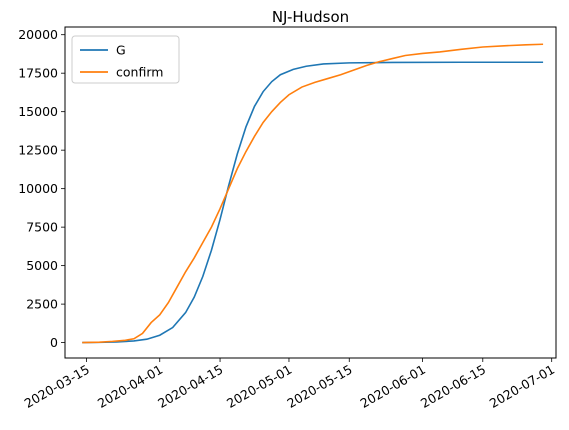  What do you see at coordinates (42, 227) in the screenshot?
I see `y-tick-label: 7500` at bounding box center [42, 227].